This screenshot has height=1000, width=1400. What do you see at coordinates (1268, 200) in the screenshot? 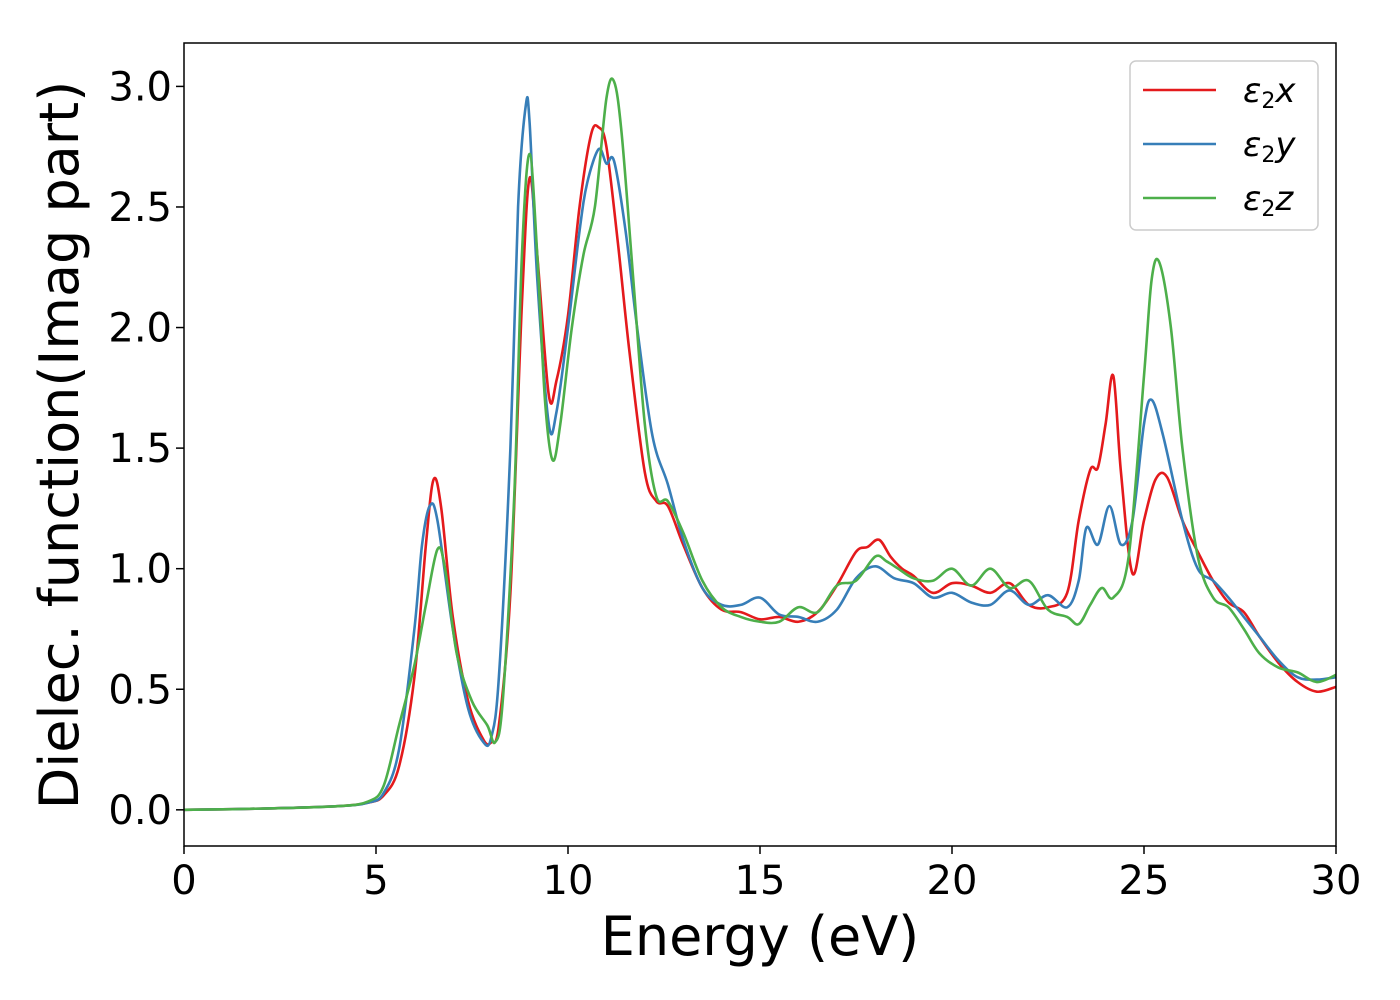
I see `legend-label-z: ε2z` at bounding box center [1268, 200].